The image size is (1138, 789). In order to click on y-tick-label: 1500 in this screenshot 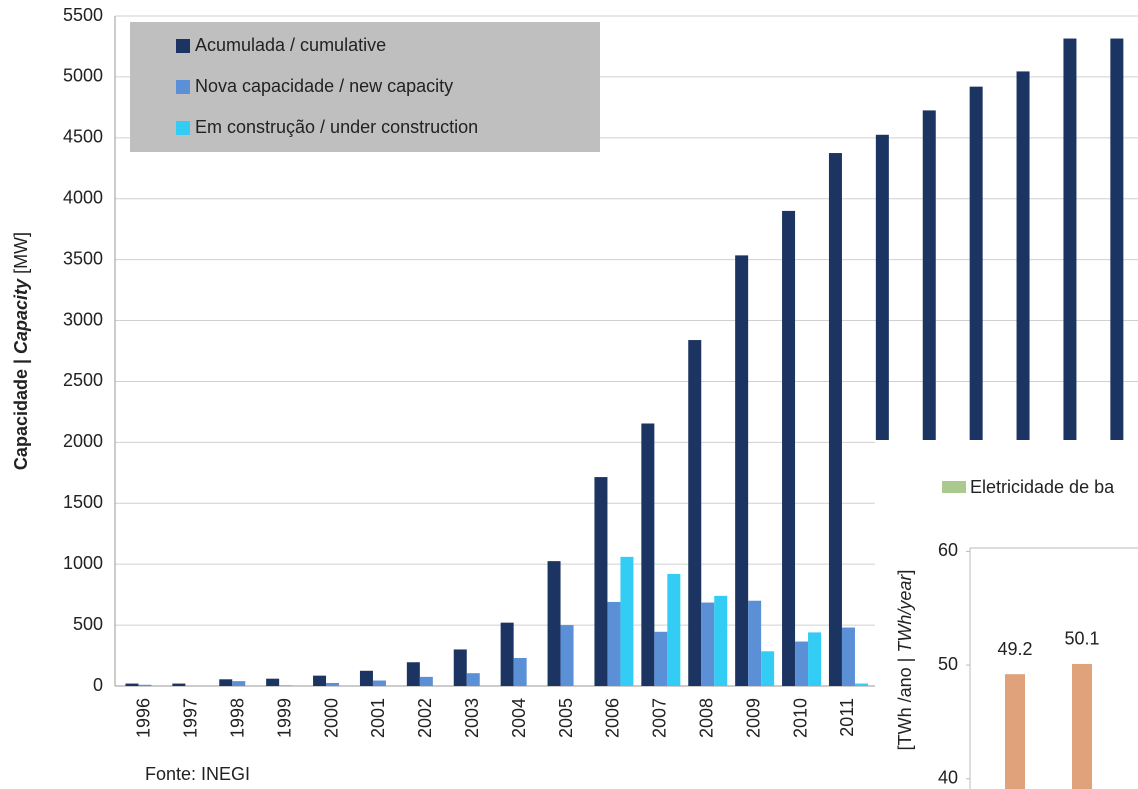, I will do `click(83, 502)`.